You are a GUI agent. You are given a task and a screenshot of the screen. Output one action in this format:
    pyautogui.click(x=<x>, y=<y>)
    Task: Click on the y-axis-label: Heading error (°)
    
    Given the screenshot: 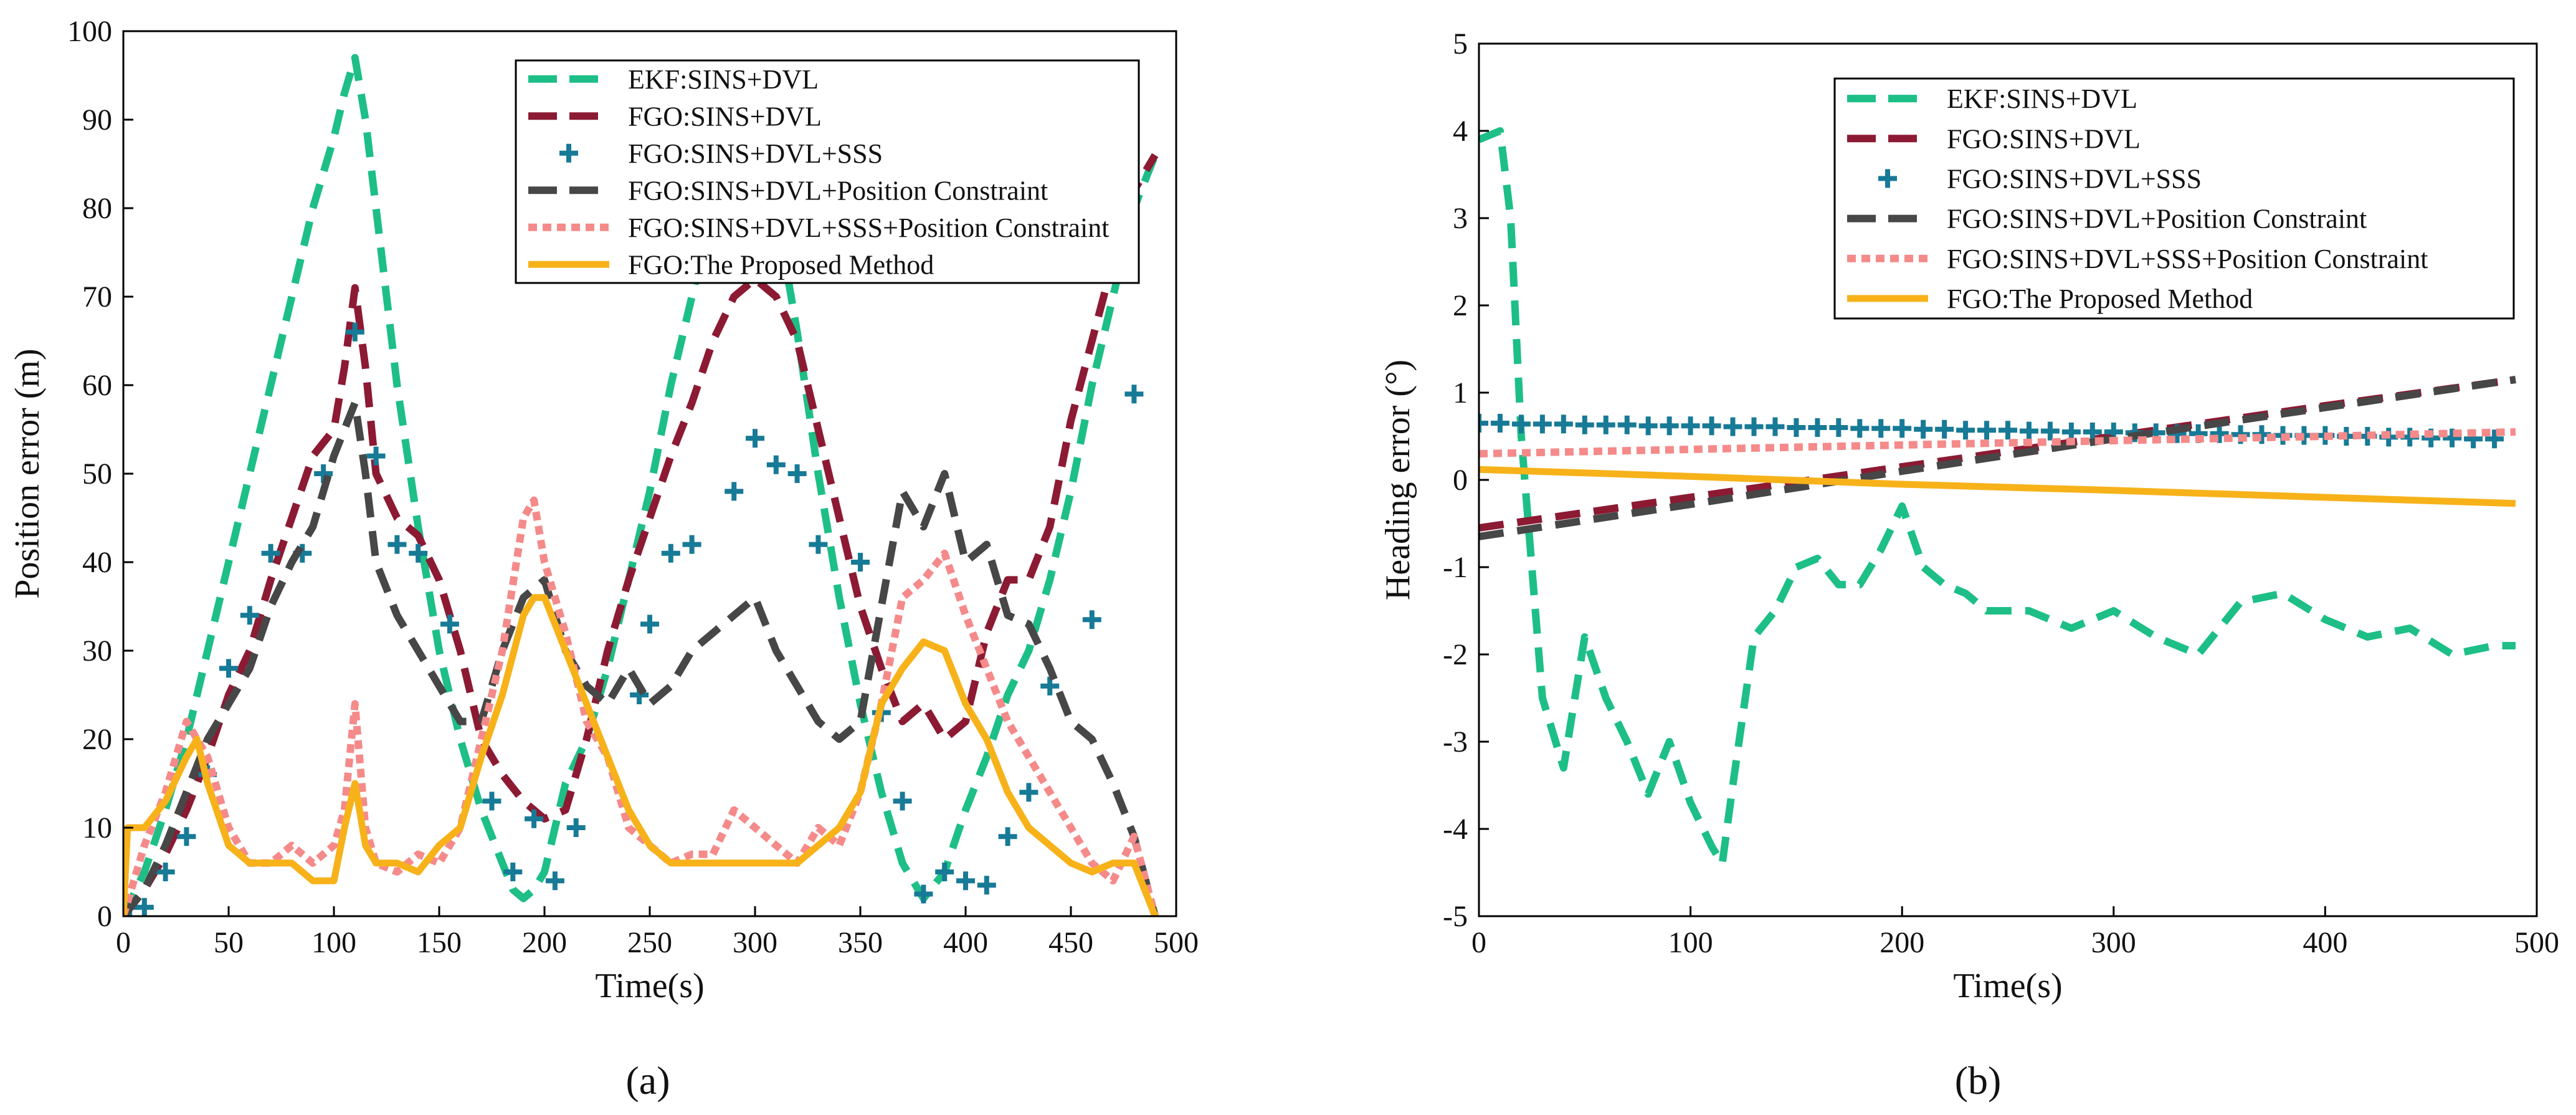 What is the action you would take?
    pyautogui.click(x=1398, y=480)
    